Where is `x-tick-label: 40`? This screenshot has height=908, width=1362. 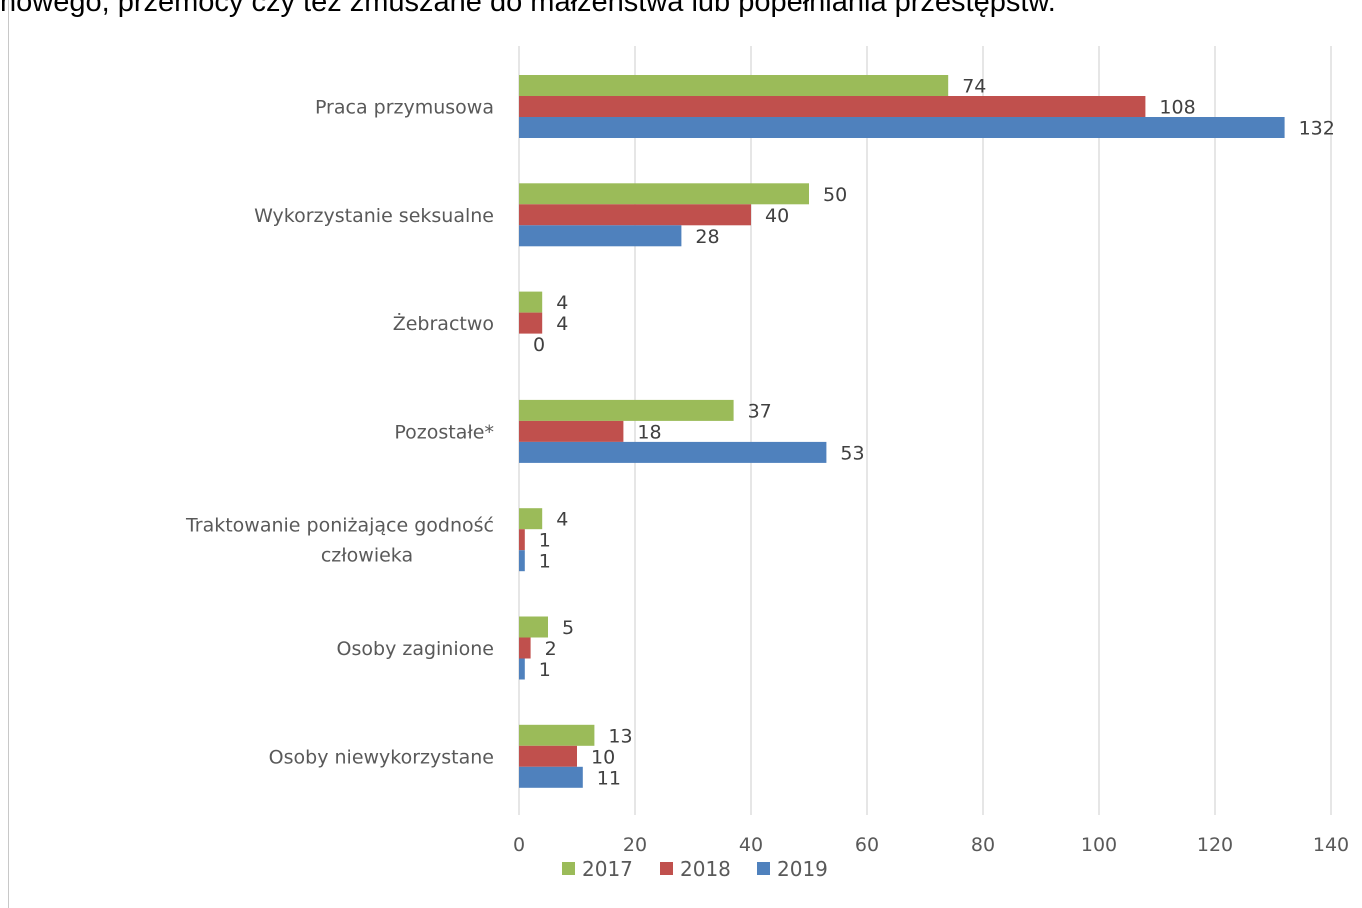 x-tick-label: 40 is located at coordinates (751, 845).